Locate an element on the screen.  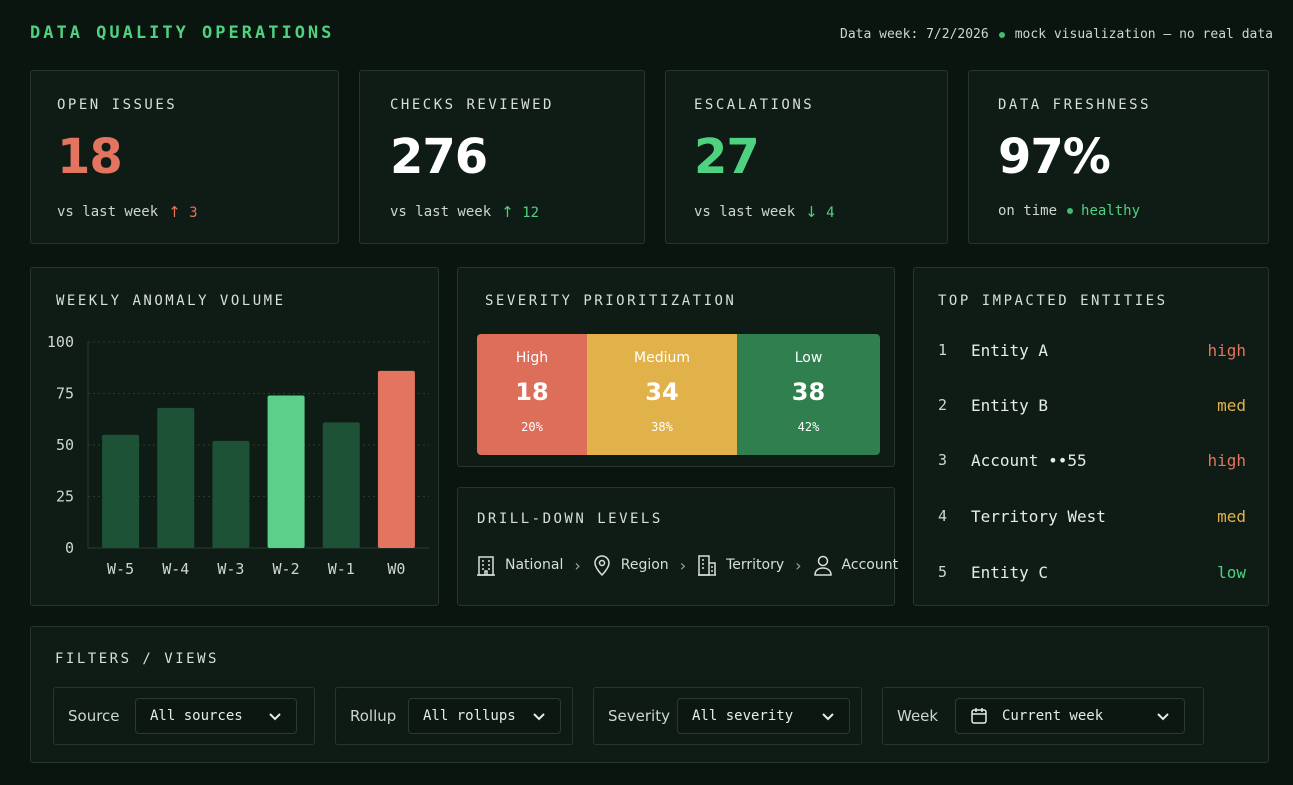
severity-pct: 20% is located at coordinates (532, 427).